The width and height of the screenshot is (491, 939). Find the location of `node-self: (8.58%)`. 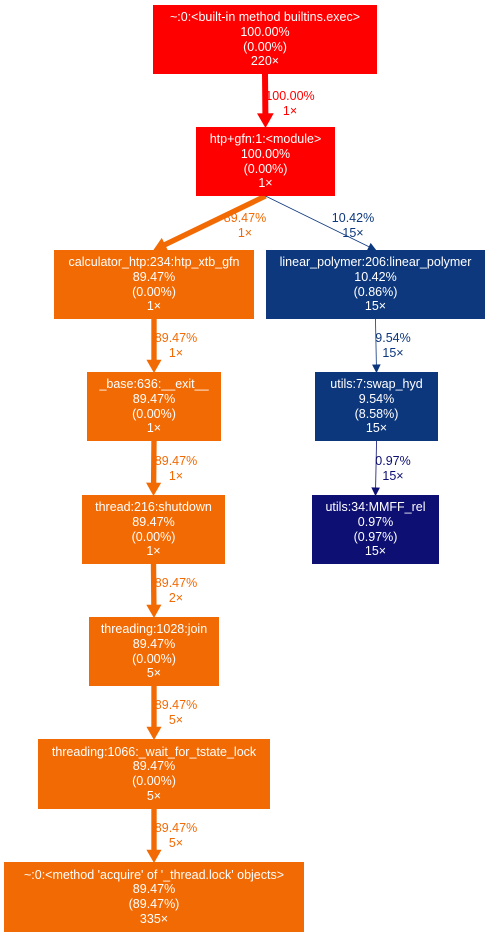

node-self: (8.58%) is located at coordinates (376, 413).